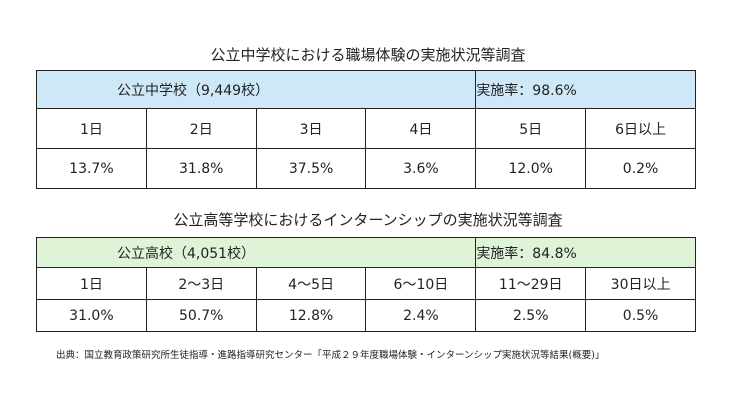 Image resolution: width=736 pixels, height=414 pixels. What do you see at coordinates (421, 128) in the screenshot?
I see `survey1-col-4: 4日` at bounding box center [421, 128].